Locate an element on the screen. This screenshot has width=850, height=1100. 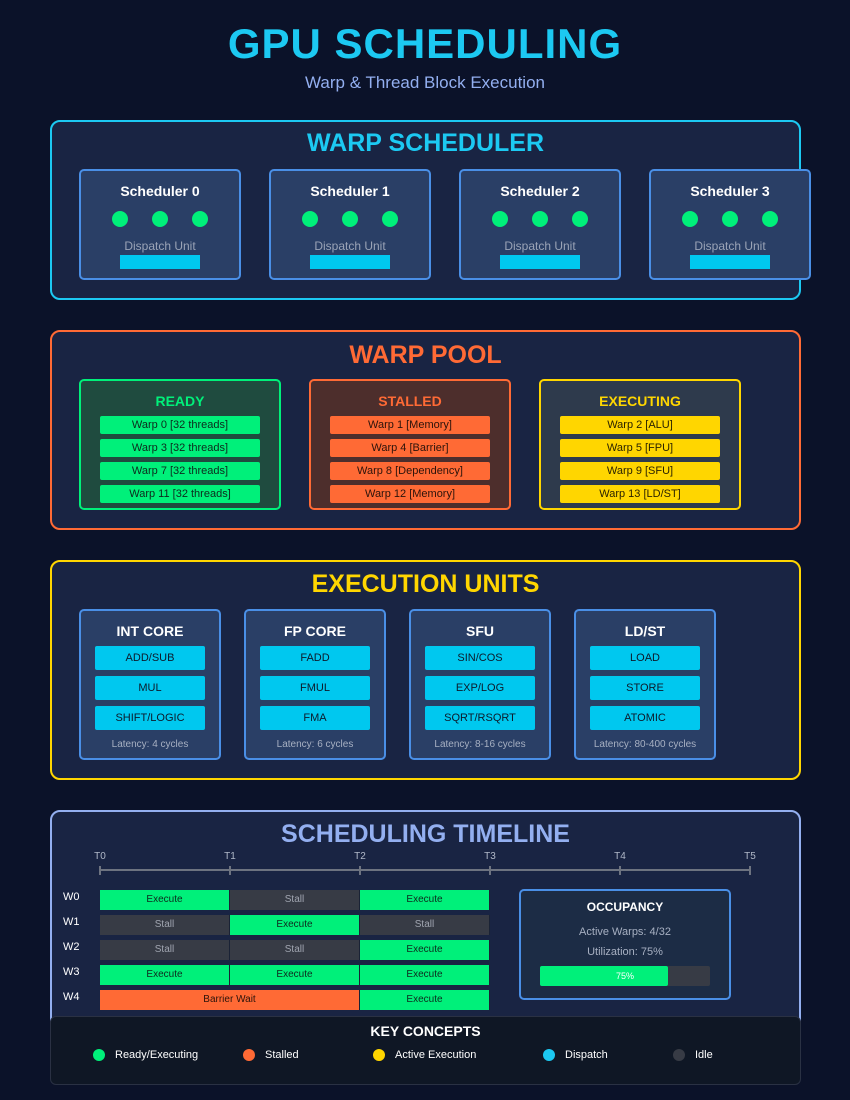
warp-scheduler-title: WARP SCHEDULER is located at coordinates (425, 143).